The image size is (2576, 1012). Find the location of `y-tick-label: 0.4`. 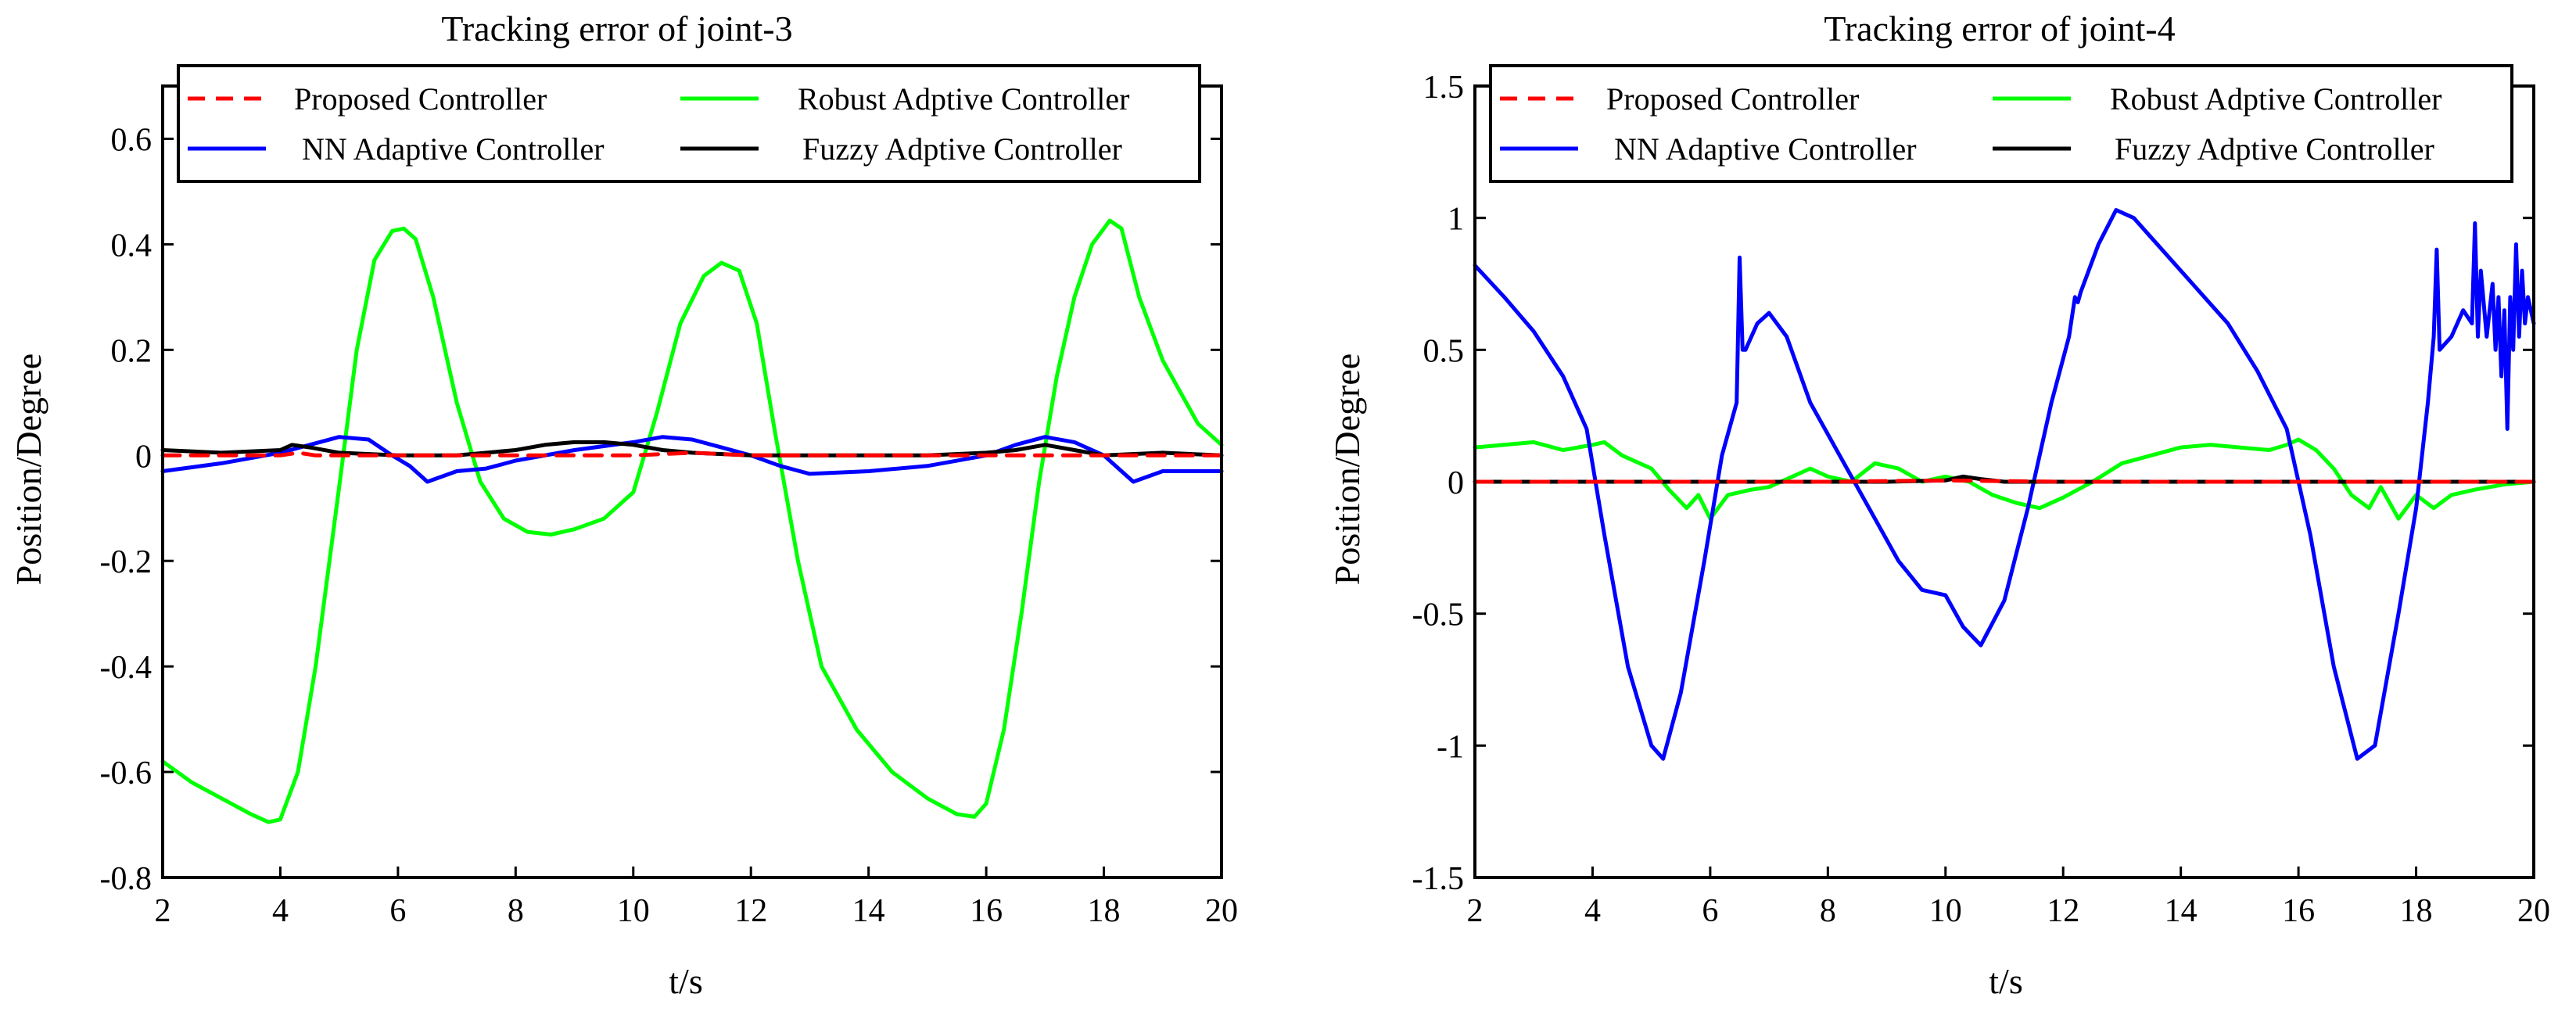

y-tick-label: 0.4 is located at coordinates (131, 246).